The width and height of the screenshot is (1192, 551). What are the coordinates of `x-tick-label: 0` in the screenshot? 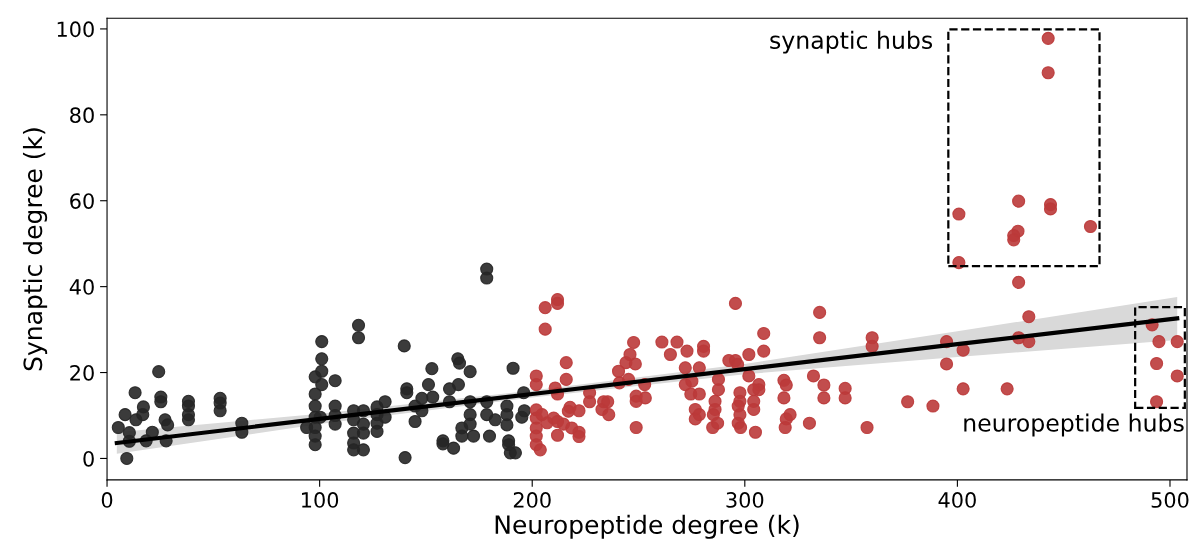 It's located at (107, 500).